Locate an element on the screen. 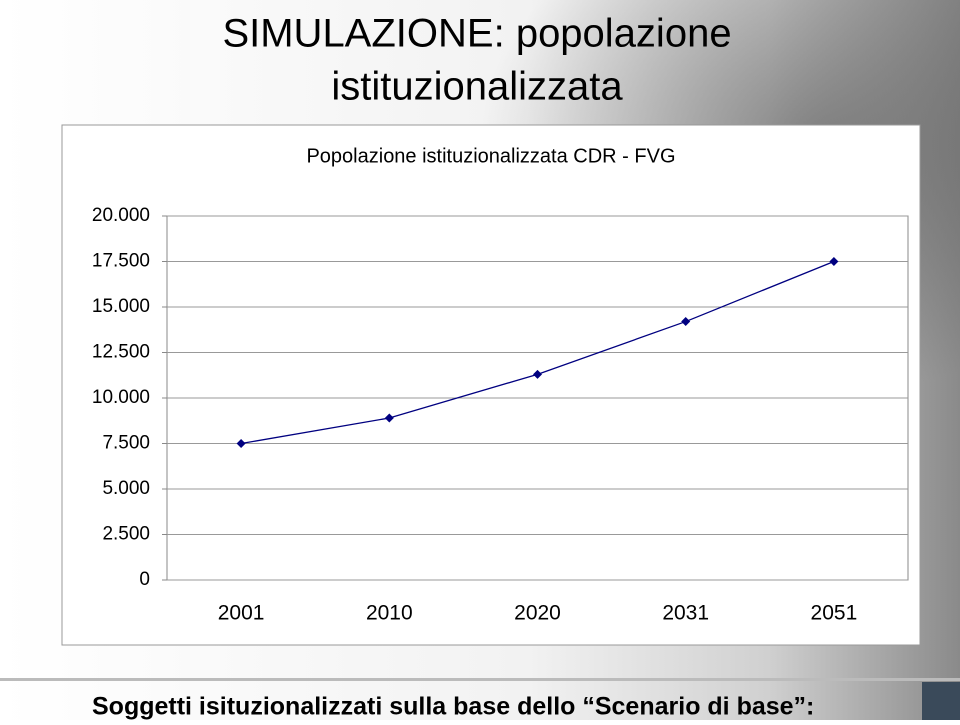  y-tick-label: 2.500 is located at coordinates (126, 534).